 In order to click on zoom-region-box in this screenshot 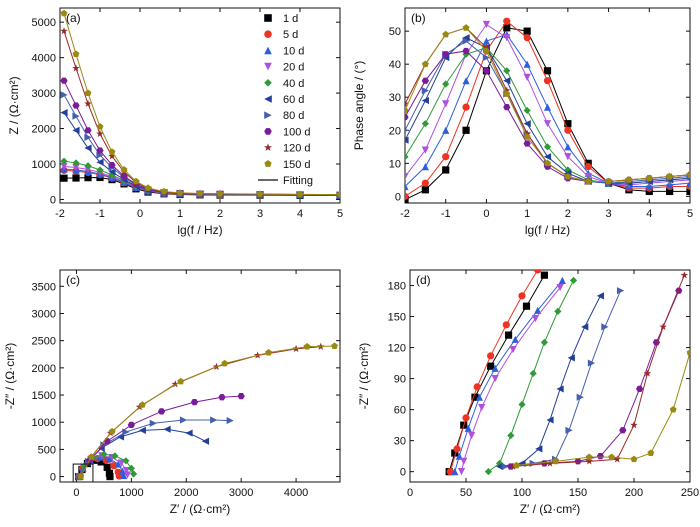, I will do `click(83, 473)`.